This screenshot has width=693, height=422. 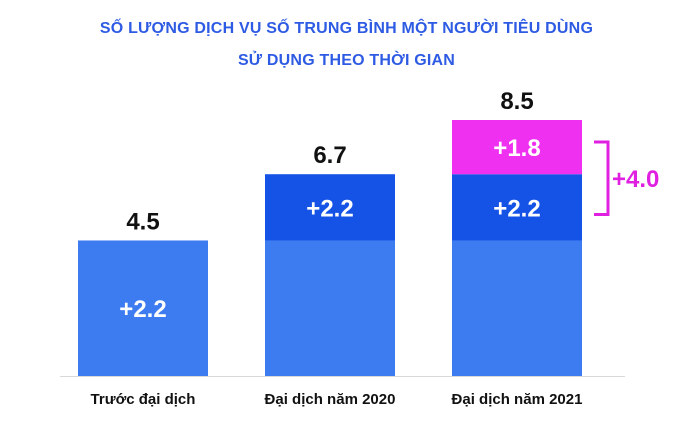 I want to click on total-label-2: 8.5, so click(x=516, y=101).